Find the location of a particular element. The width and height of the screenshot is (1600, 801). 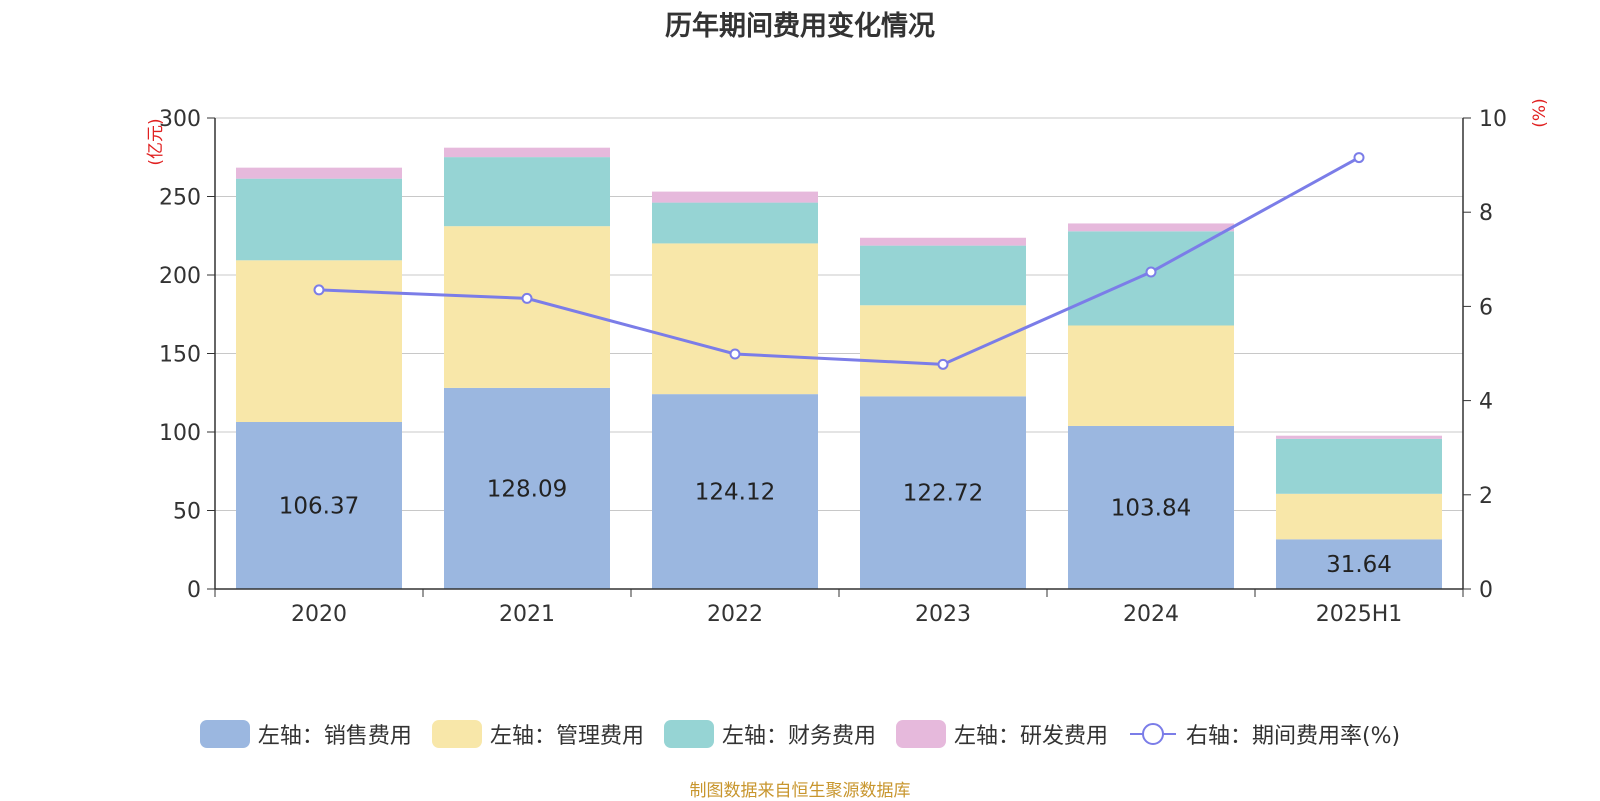

data-label-sales: 122.72 is located at coordinates (943, 494).